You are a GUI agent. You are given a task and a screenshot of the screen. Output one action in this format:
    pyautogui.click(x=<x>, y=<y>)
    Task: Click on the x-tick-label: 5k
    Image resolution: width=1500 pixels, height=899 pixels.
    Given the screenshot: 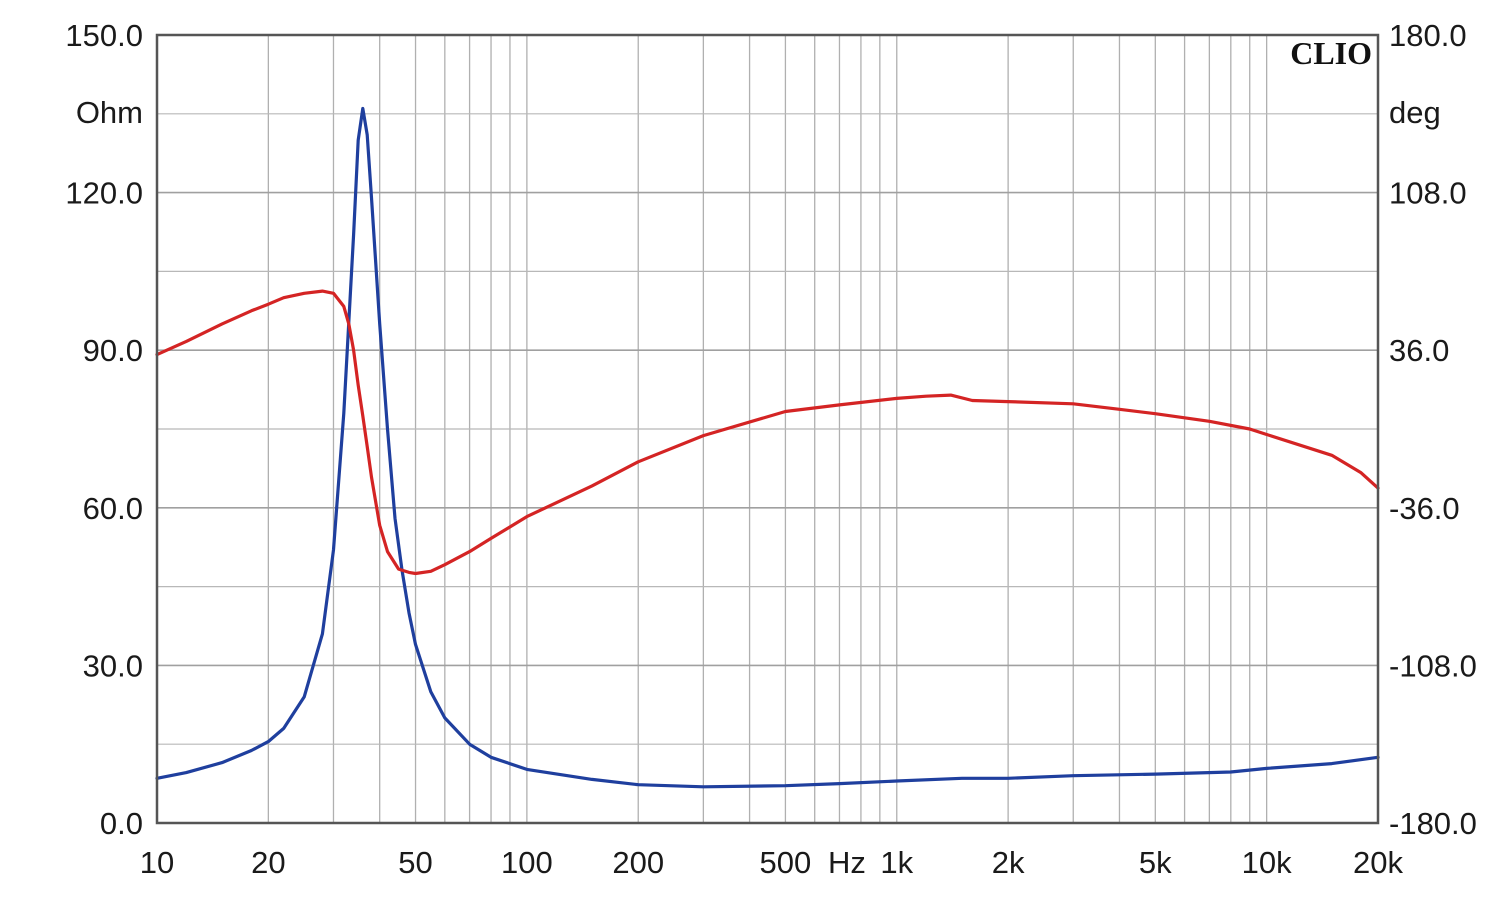 What is the action you would take?
    pyautogui.click(x=1155, y=862)
    